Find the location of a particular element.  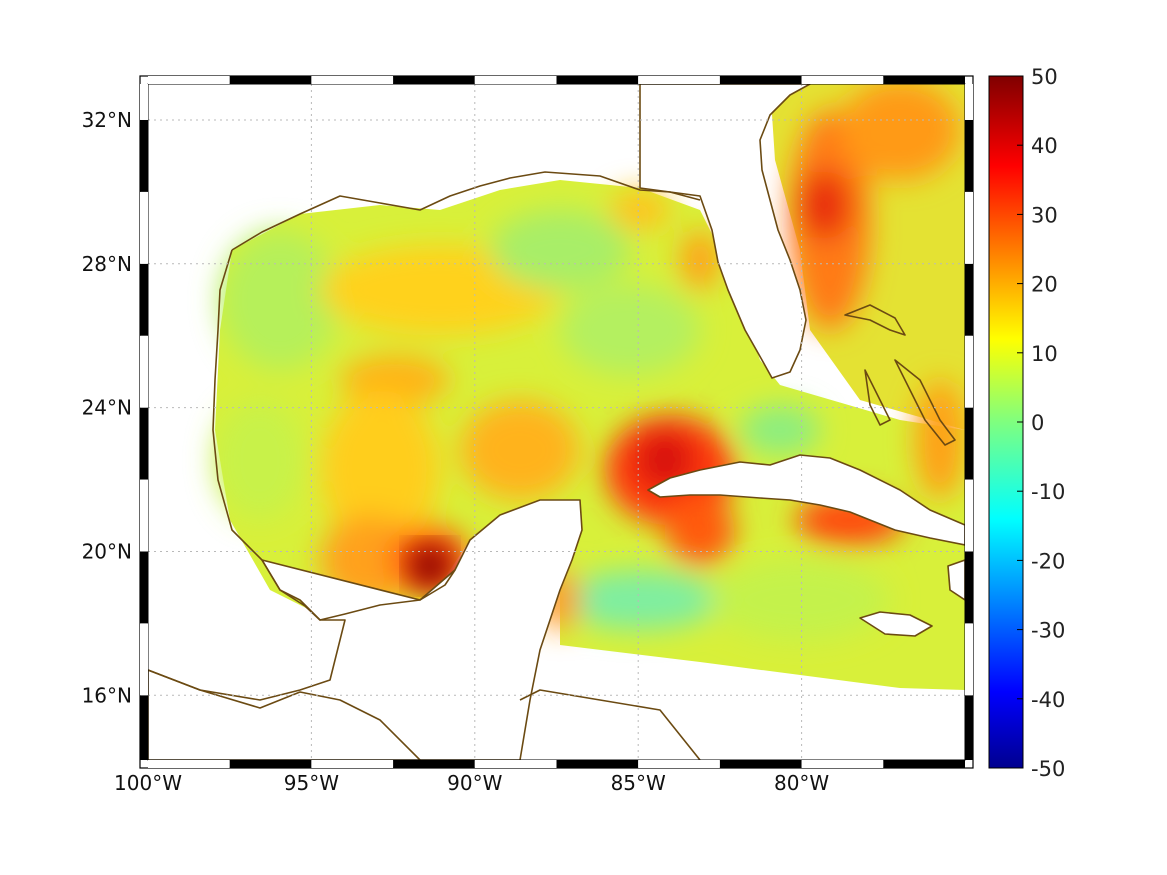

longitude-tick-label: 100°W is located at coordinates (148, 783).